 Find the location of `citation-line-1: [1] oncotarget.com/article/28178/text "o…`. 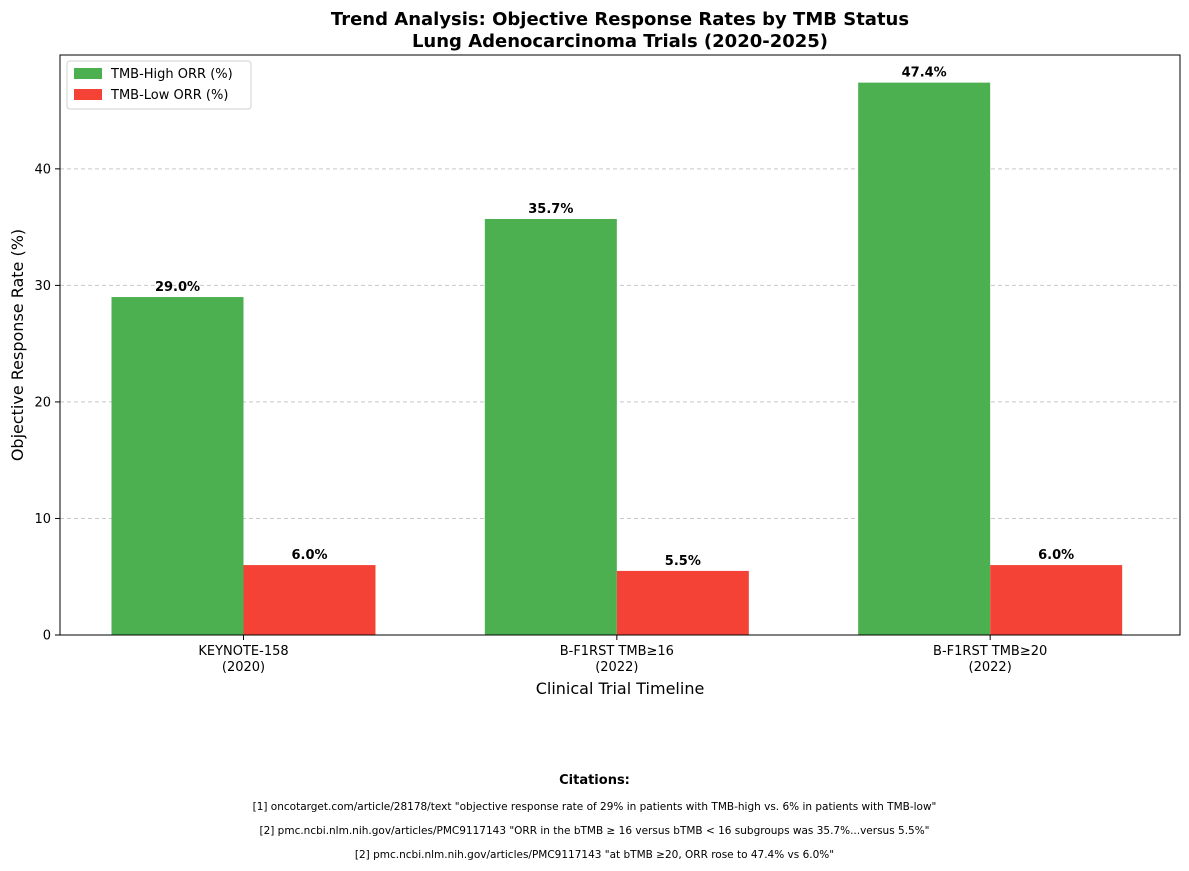

citation-line-1: [1] oncotarget.com/article/28178/text "o… is located at coordinates (594, 807).